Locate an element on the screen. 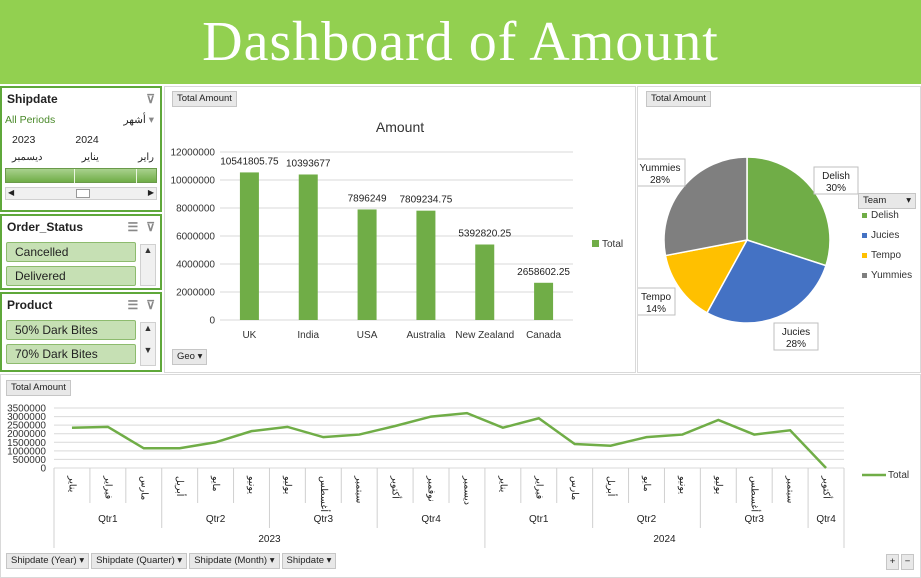 The width and height of the screenshot is (921, 578). team-legend-button: Team ▾ is located at coordinates (887, 201).